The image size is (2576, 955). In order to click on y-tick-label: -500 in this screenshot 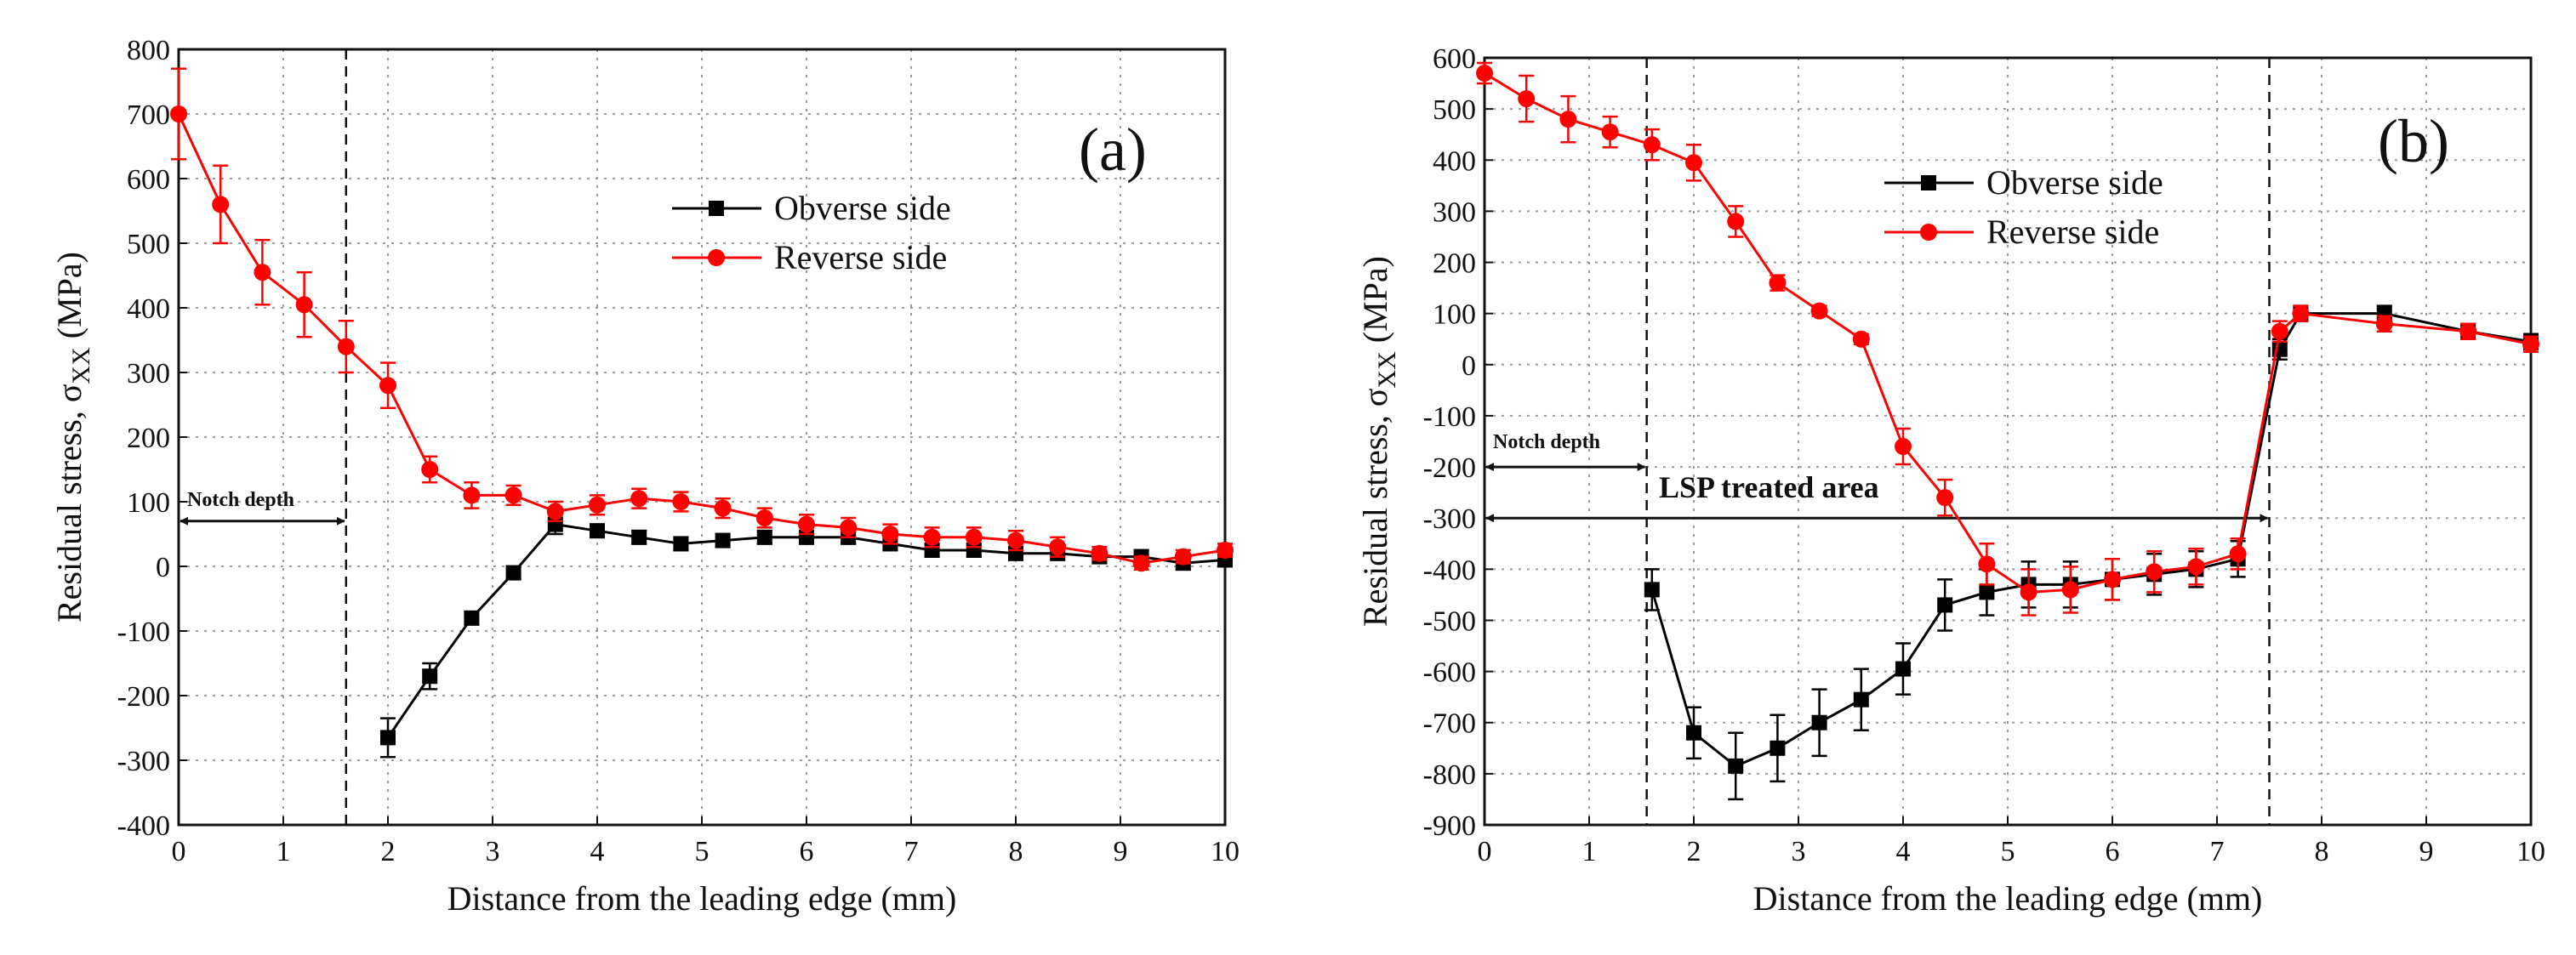, I will do `click(1449, 621)`.